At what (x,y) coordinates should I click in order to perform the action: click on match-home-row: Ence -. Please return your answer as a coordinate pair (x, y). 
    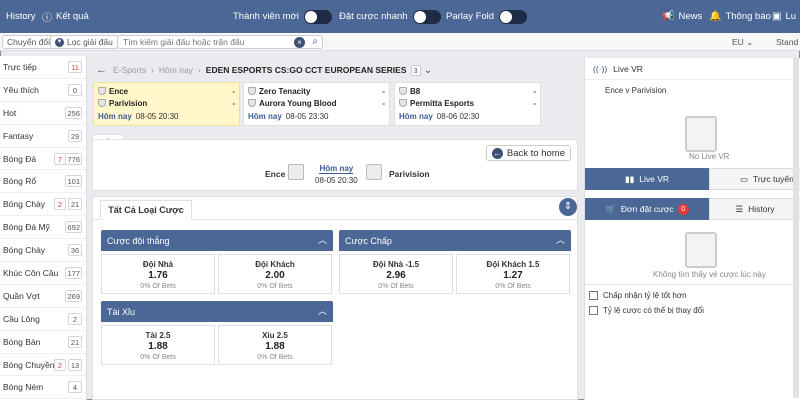
    Looking at the image, I should click on (166, 91).